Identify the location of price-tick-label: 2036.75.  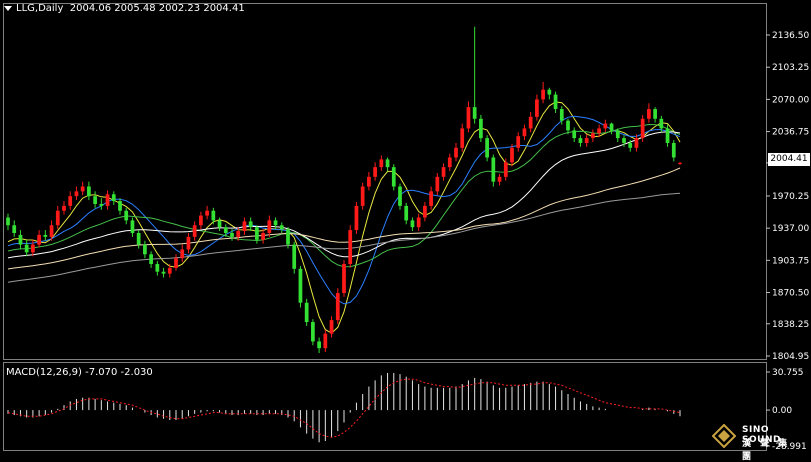
(790, 133).